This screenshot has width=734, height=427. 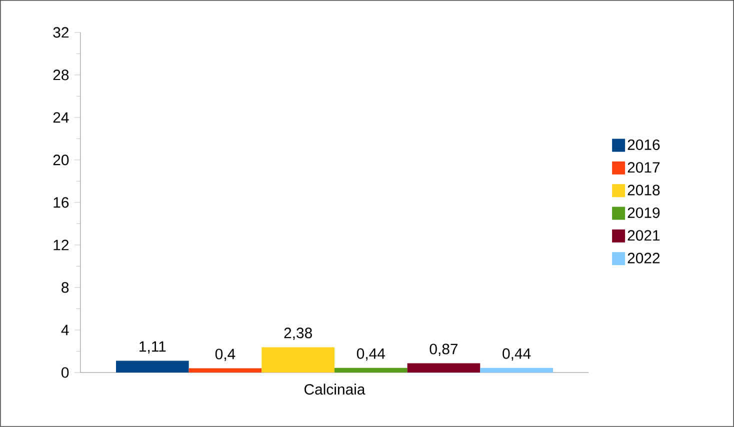 I want to click on data-label: 0,87, so click(x=444, y=350).